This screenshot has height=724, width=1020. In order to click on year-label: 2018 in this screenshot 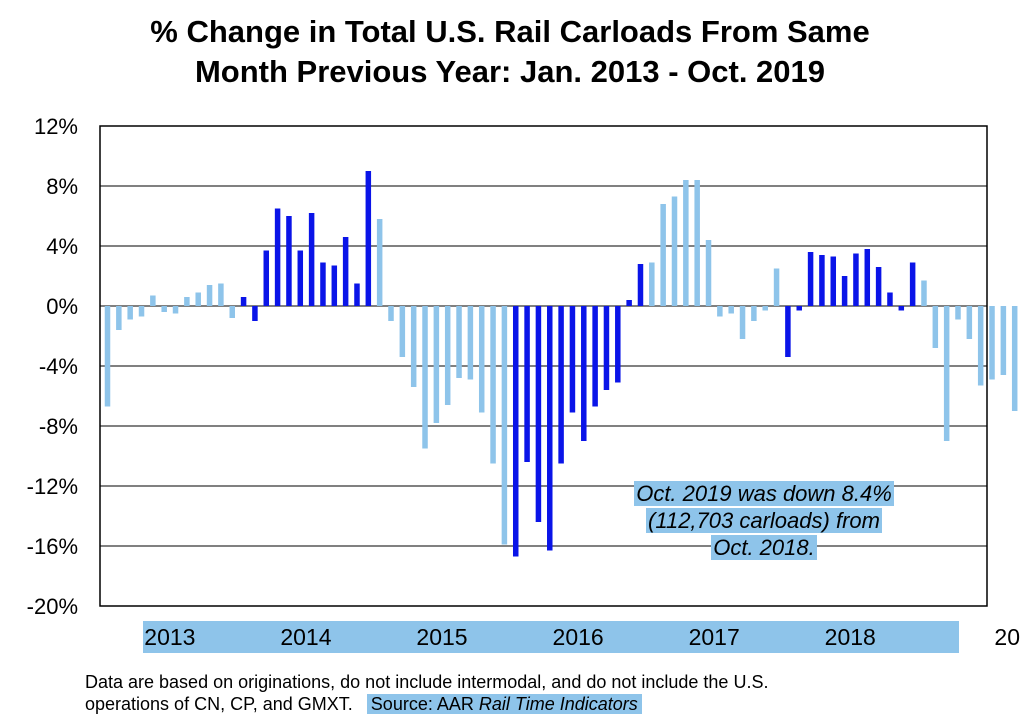, I will do `click(850, 637)`.